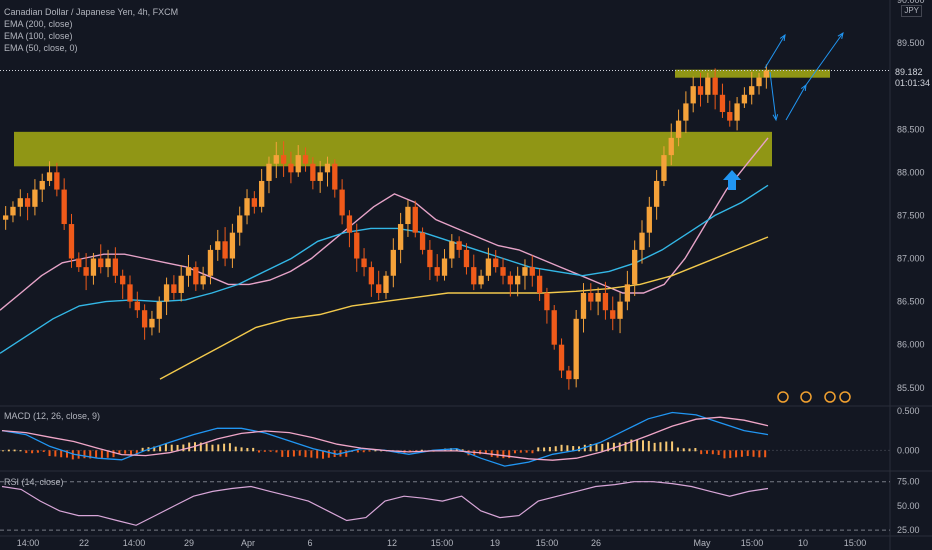 The height and width of the screenshot is (550, 932). Describe the element at coordinates (702, 543) in the screenshot. I see `time-tick-label: May` at that location.